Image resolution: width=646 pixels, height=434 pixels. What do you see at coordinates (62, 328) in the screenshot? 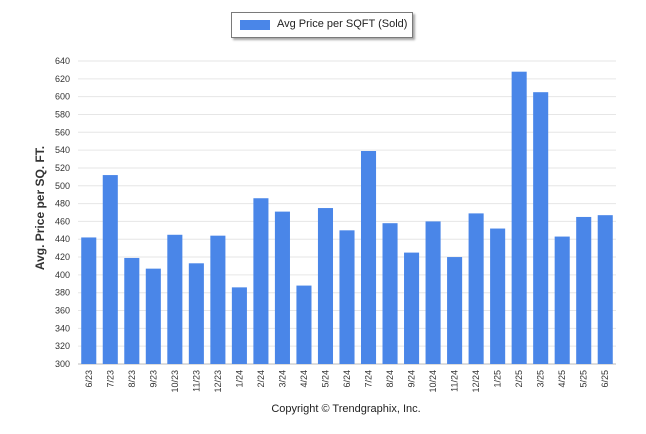
I see `y-tick-label: 340` at bounding box center [62, 328].